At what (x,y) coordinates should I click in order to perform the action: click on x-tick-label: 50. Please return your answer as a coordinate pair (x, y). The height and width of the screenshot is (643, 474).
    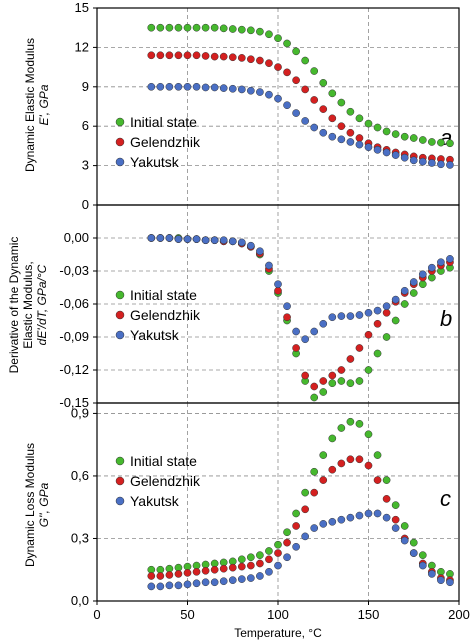
    Looking at the image, I should click on (187, 614).